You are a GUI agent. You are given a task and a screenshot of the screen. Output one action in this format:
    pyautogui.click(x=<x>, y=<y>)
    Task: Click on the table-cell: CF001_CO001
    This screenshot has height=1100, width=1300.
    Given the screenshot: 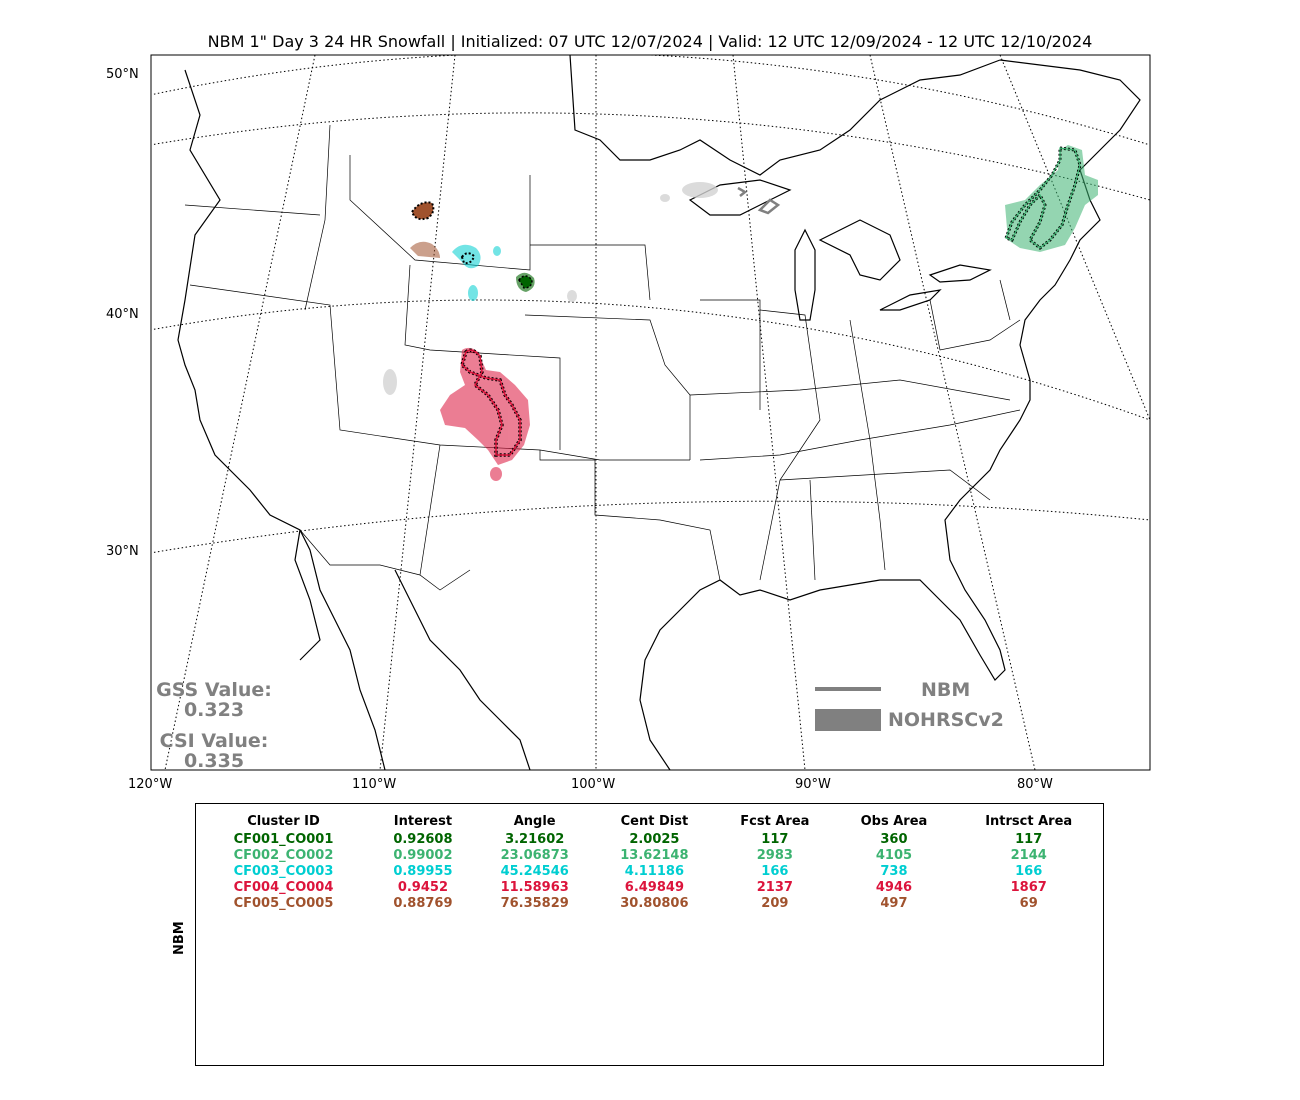 What is the action you would take?
    pyautogui.click(x=283, y=839)
    